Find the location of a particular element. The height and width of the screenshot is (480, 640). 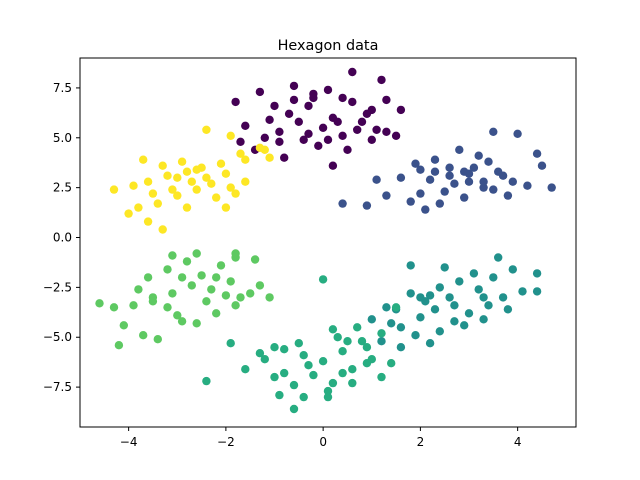

x-tick-label: 4 is located at coordinates (518, 442).